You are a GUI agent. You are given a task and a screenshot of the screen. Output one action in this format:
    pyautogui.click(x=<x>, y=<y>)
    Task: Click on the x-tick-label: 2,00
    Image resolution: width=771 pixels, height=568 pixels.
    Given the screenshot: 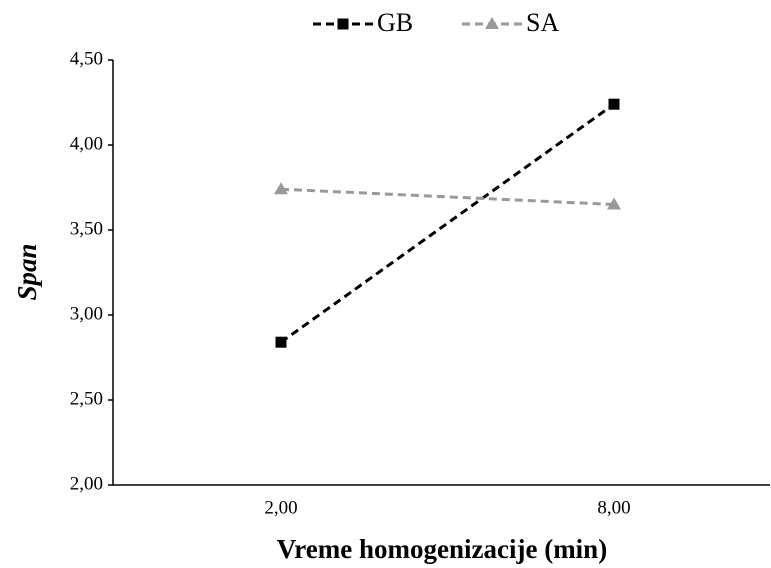 What is the action you would take?
    pyautogui.click(x=280, y=507)
    